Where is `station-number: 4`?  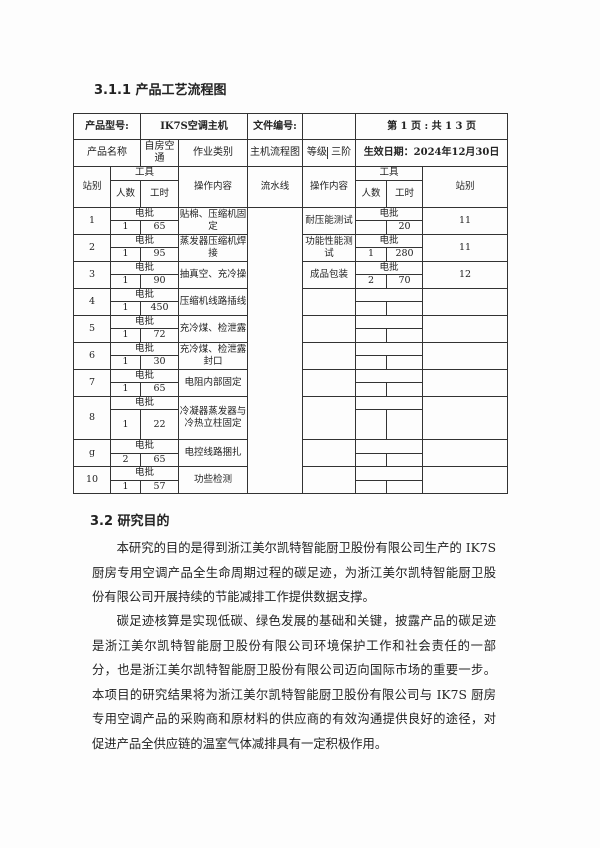 station-number: 4 is located at coordinates (92, 301).